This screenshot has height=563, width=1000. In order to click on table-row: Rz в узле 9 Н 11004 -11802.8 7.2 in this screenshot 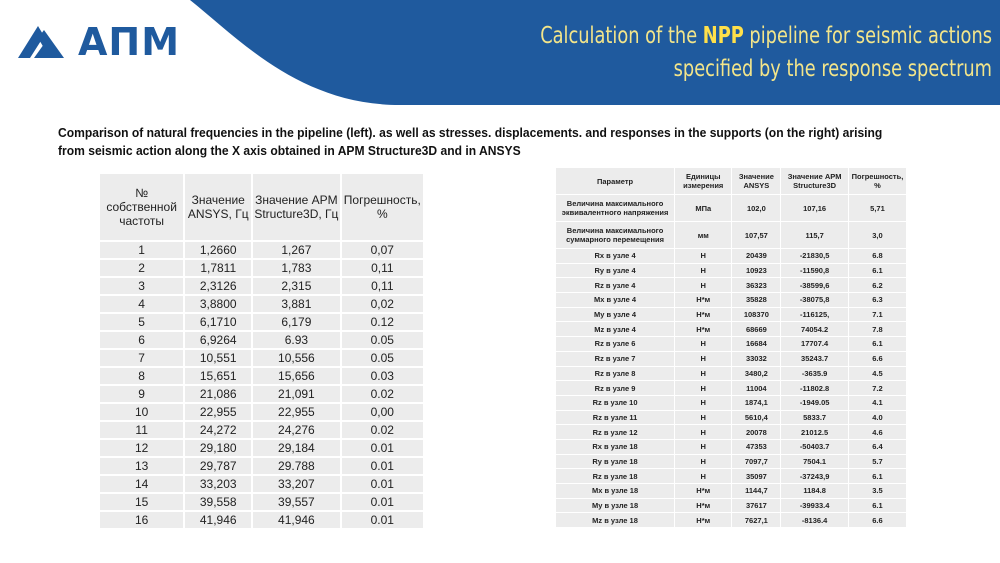, I will do `click(731, 388)`.